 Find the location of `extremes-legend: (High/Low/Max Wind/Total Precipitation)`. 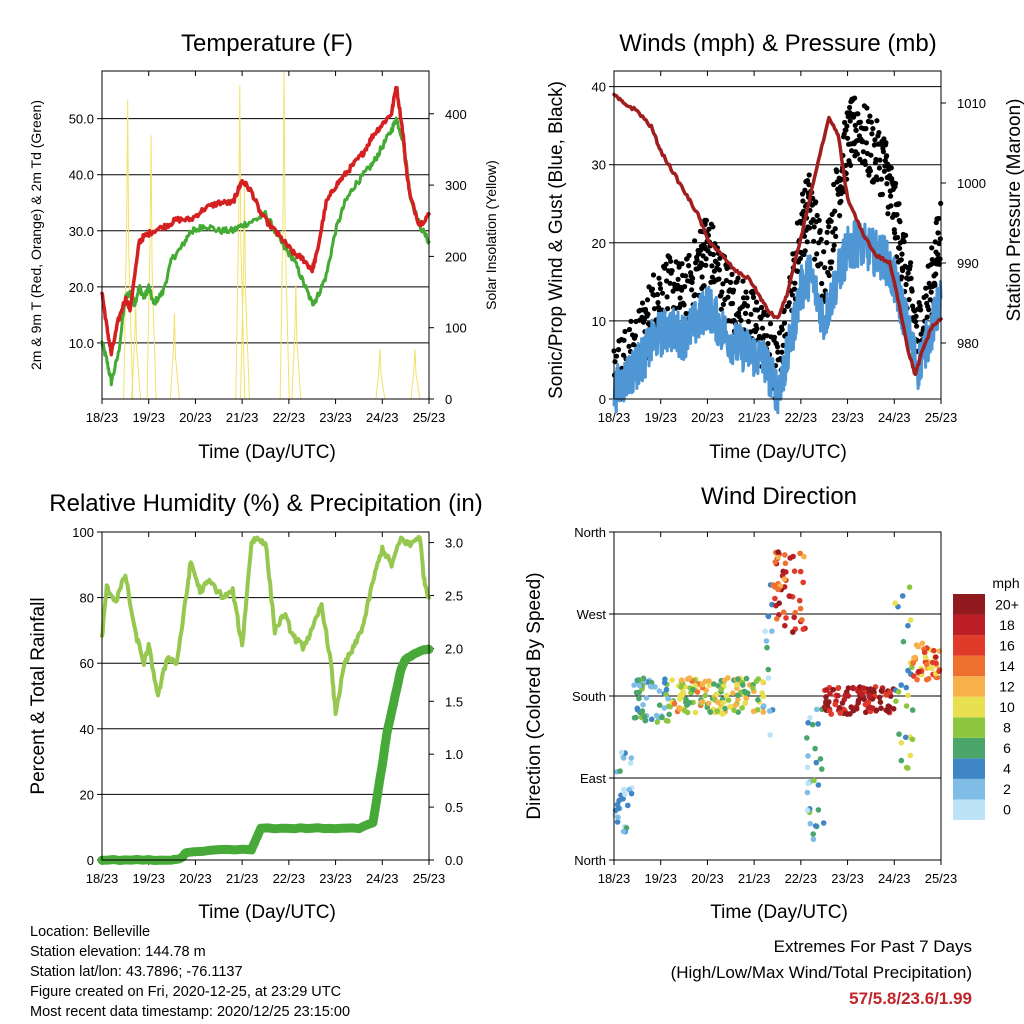

extremes-legend: (High/Low/Max Wind/Total Precipitation) is located at coordinates (821, 972).